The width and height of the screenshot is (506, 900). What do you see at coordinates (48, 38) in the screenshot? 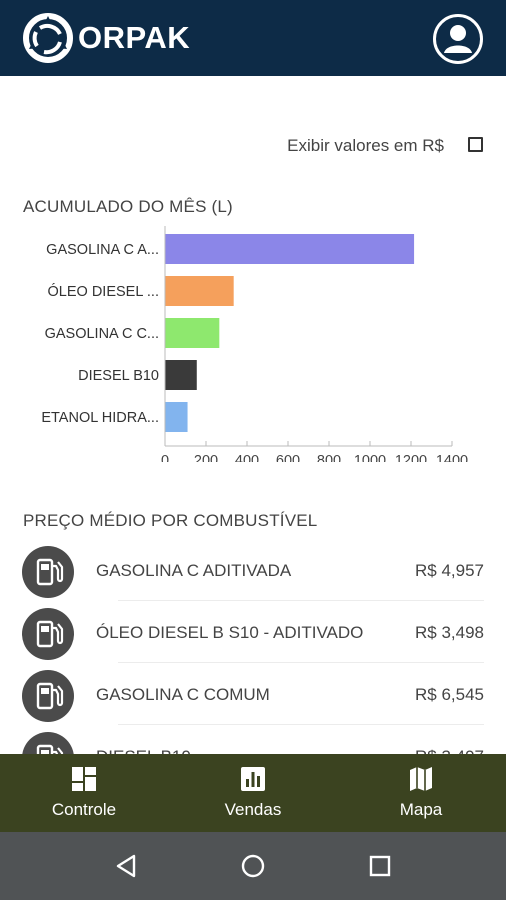
I see `orpak-logo-icon` at bounding box center [48, 38].